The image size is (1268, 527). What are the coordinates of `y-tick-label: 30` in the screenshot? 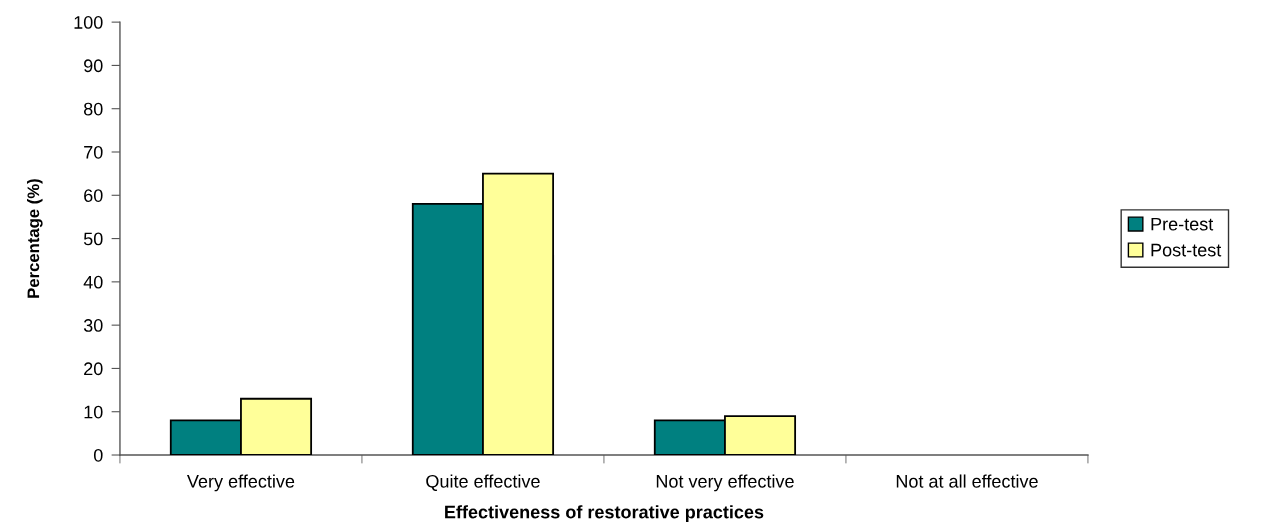 It's located at (93, 325).